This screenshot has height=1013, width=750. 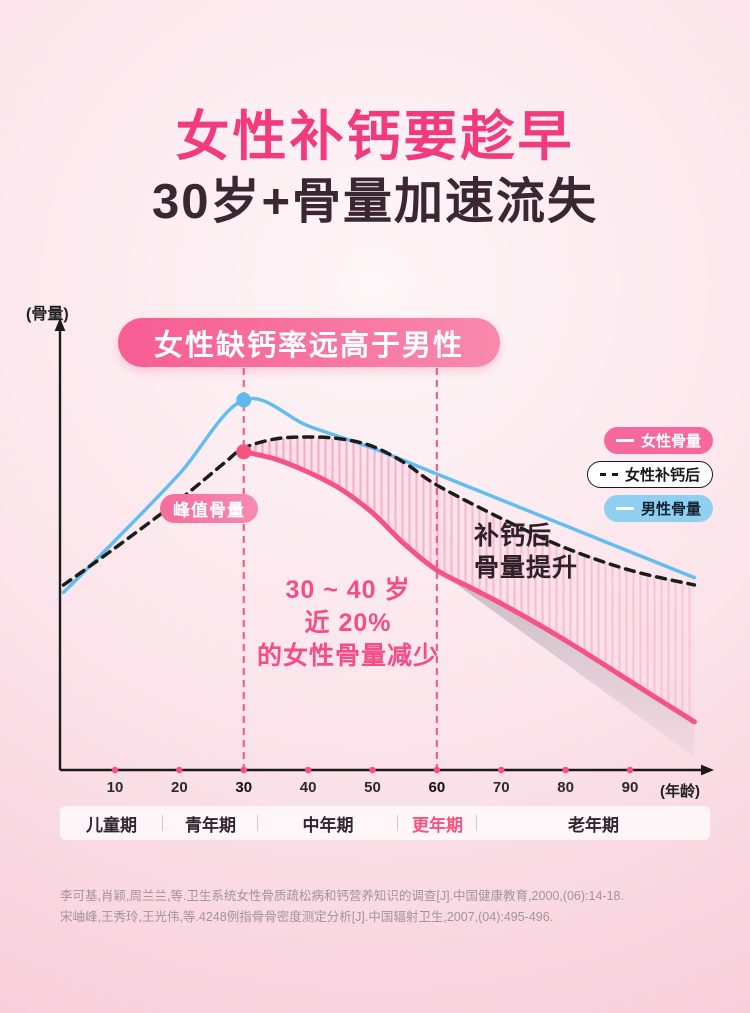 What do you see at coordinates (375, 137) in the screenshot?
I see `main-title: 女性补钙要趁早` at bounding box center [375, 137].